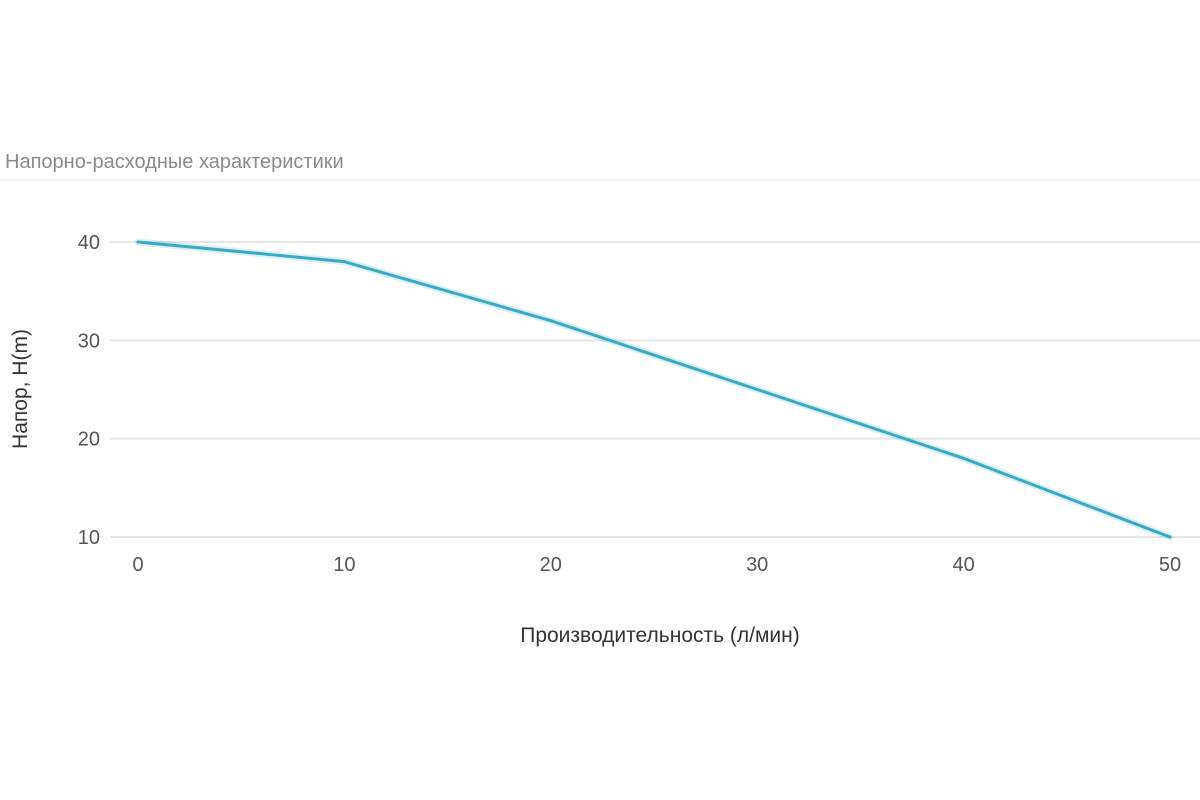 This screenshot has height=800, width=1200. What do you see at coordinates (174, 162) in the screenshot?
I see `chart-title: Напорно-расходные характеристики` at bounding box center [174, 162].